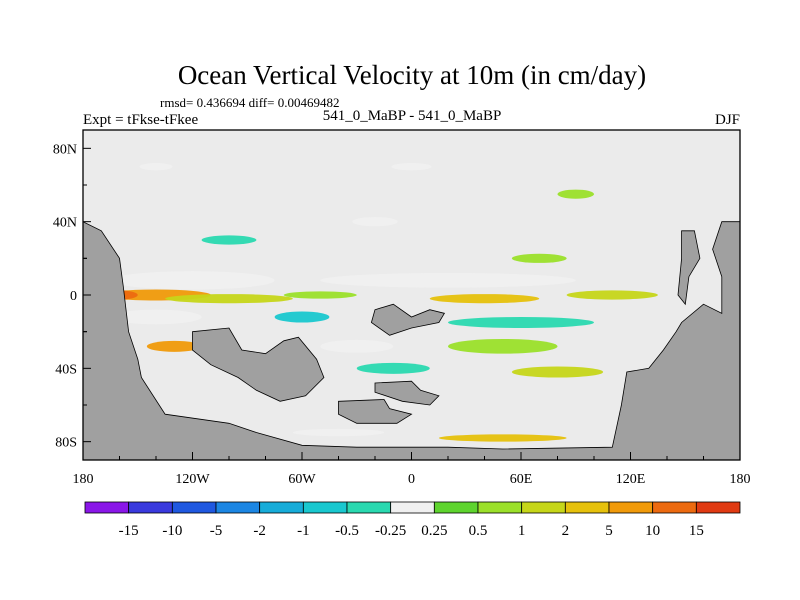 Image resolution: width=800 pixels, height=600 pixels. What do you see at coordinates (727, 120) in the screenshot?
I see `season-label: DJF` at bounding box center [727, 120].